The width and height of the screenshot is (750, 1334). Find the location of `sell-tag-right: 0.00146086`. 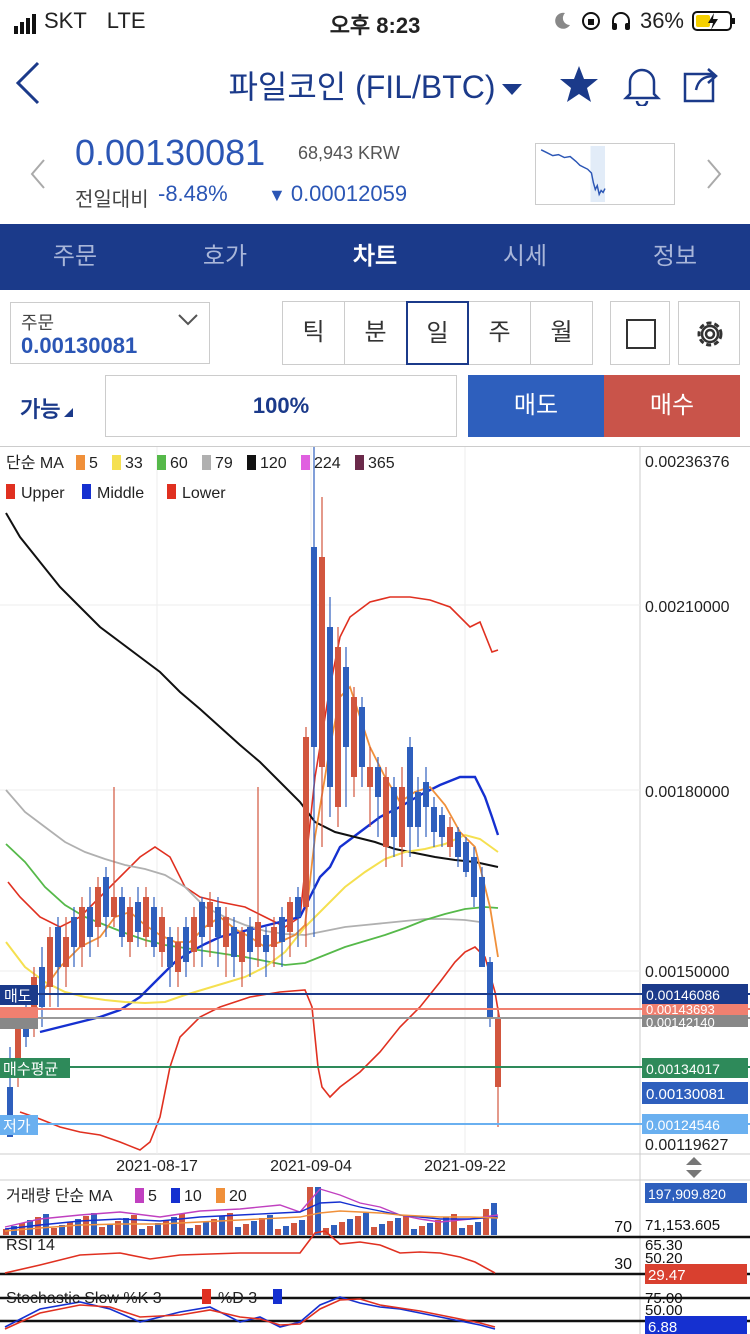

sell-tag-right: 0.00146086 is located at coordinates (695, 994).